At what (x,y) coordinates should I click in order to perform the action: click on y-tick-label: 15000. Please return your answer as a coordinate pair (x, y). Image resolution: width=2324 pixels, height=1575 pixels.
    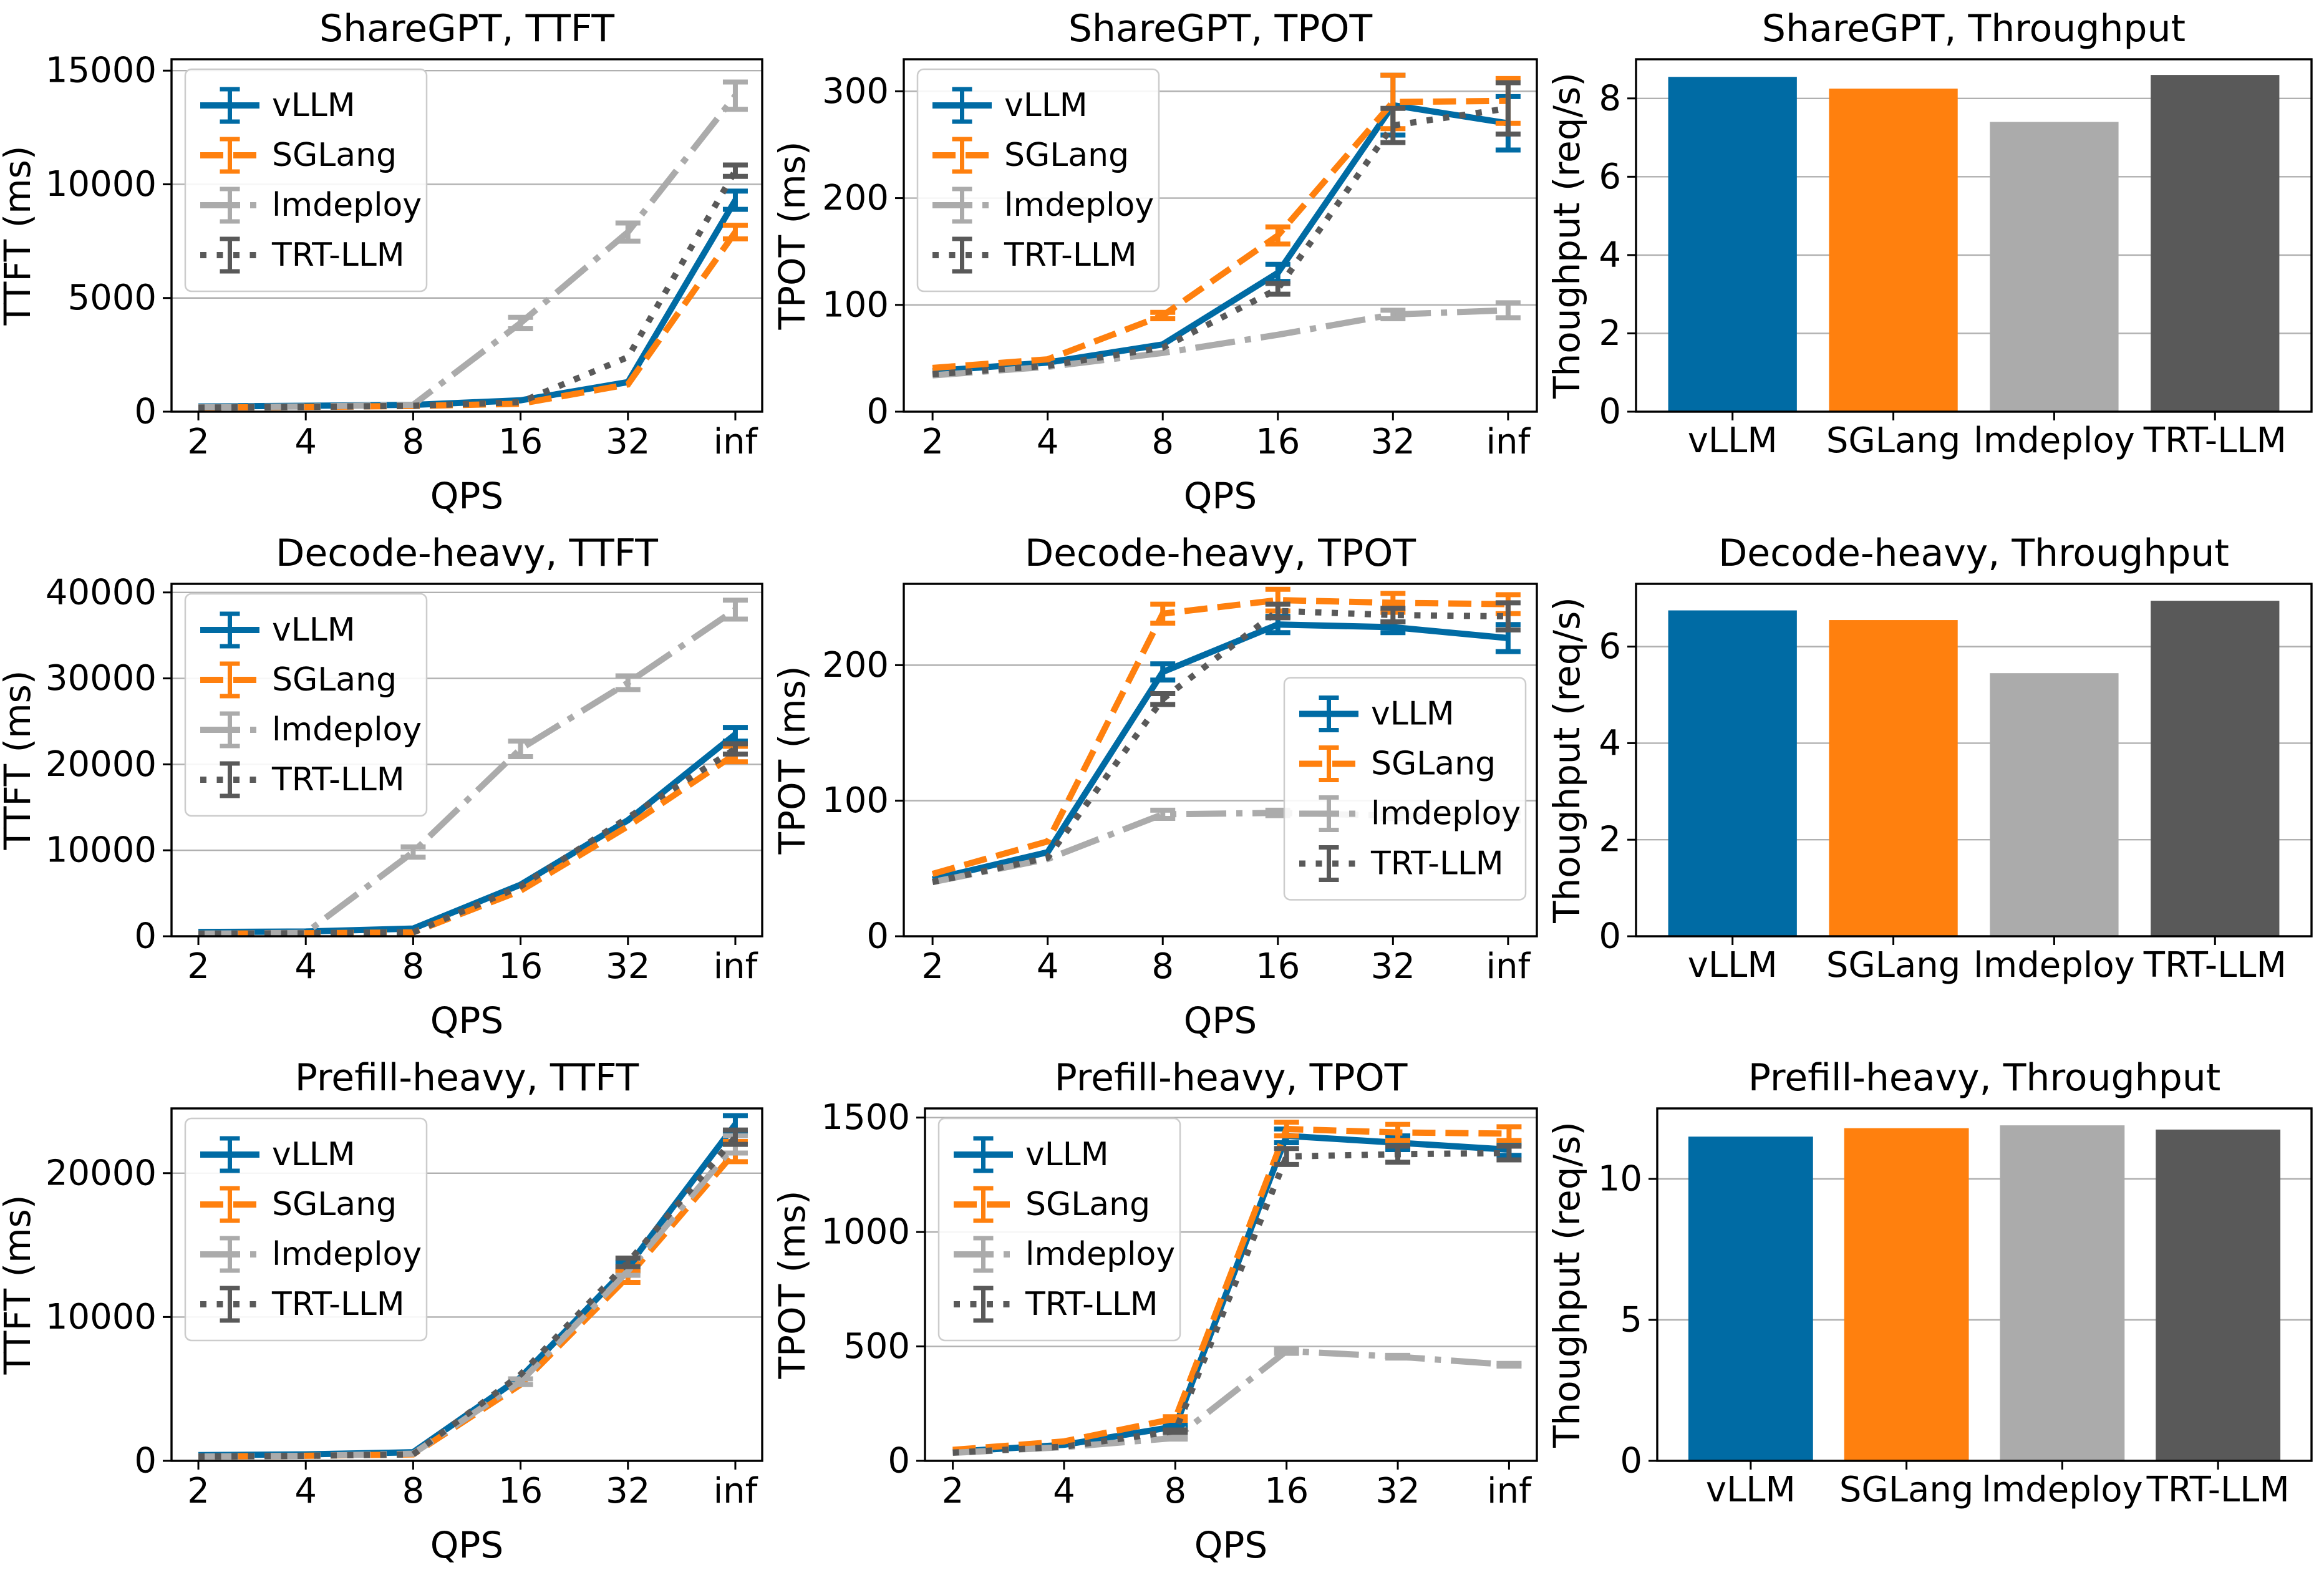
    Looking at the image, I should click on (101, 71).